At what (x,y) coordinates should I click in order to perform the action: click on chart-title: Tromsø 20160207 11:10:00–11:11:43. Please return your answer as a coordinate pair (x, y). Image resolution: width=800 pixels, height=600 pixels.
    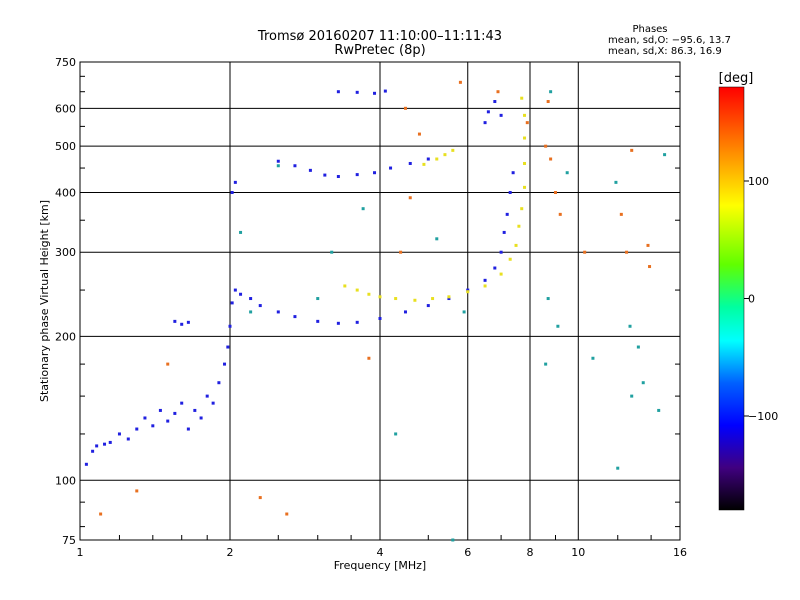
    Looking at the image, I should click on (379, 36).